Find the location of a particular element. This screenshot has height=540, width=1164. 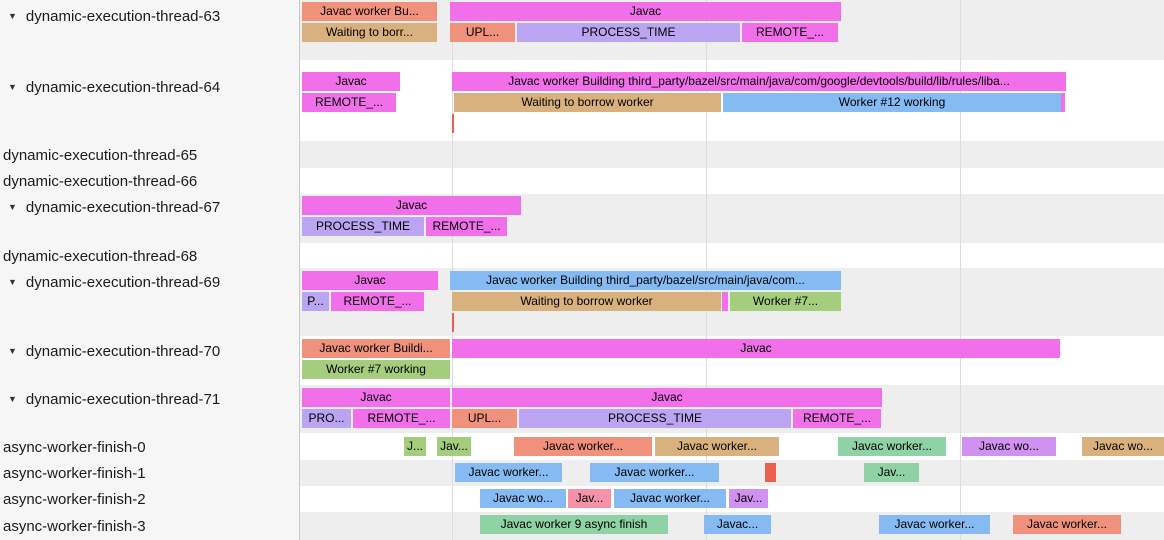

track-label-dynamic-execution-thread-65: dynamic-execution-thread-65 is located at coordinates (149, 155).